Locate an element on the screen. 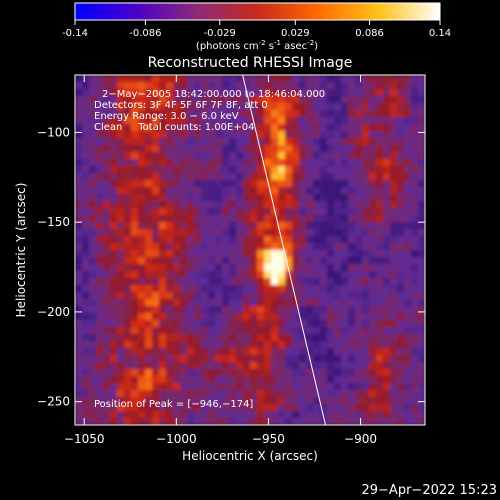  x-tick-label: −950 is located at coordinates (268, 439).